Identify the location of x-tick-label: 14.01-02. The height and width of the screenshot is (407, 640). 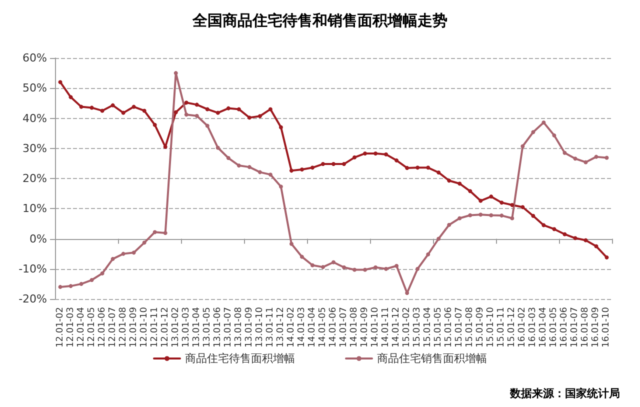
(291, 327).